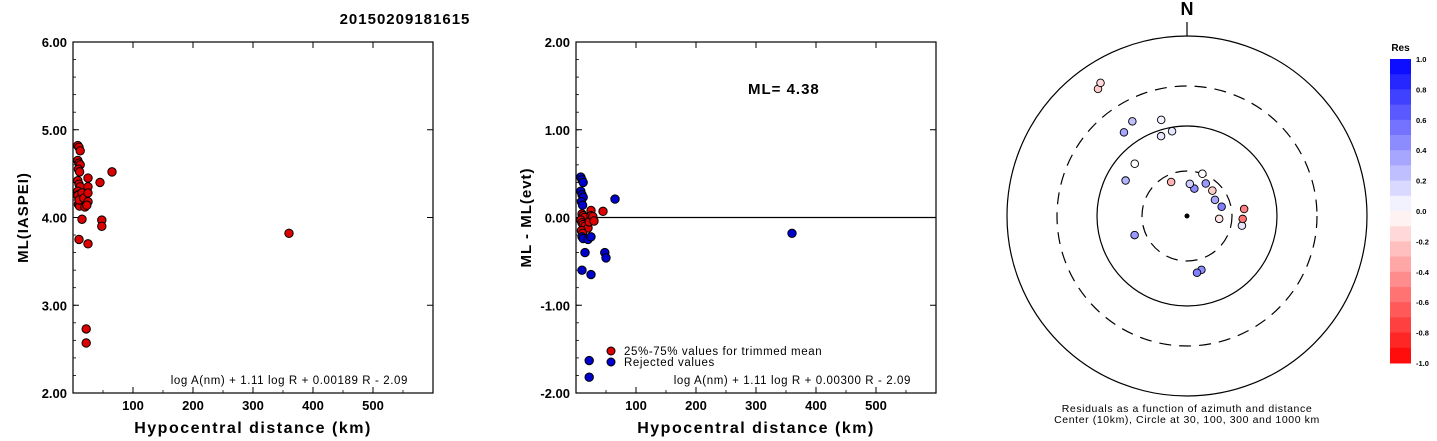  I want to click on colorbar-tick-label: -1.0, so click(1422, 363).